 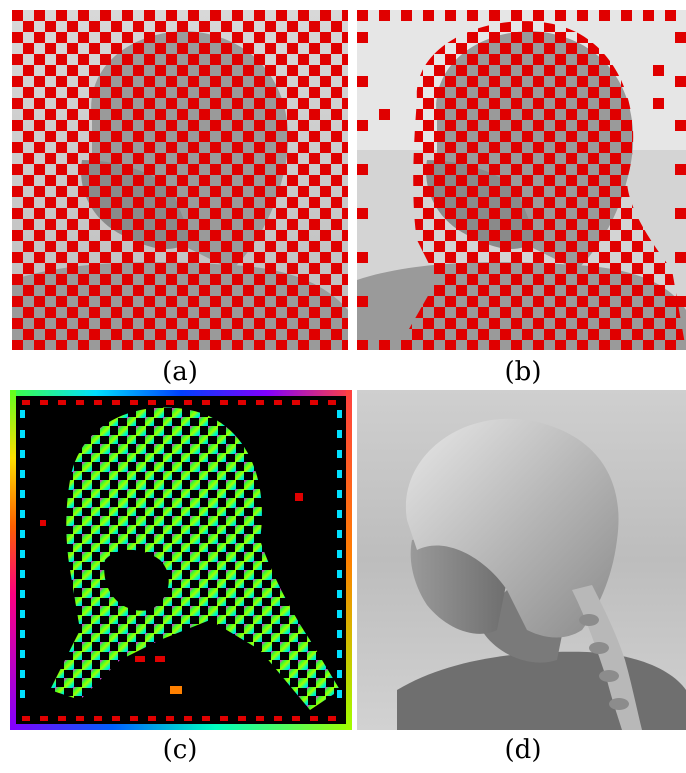 What do you see at coordinates (523, 372) in the screenshot?
I see `caption-b: (b)` at bounding box center [523, 372].